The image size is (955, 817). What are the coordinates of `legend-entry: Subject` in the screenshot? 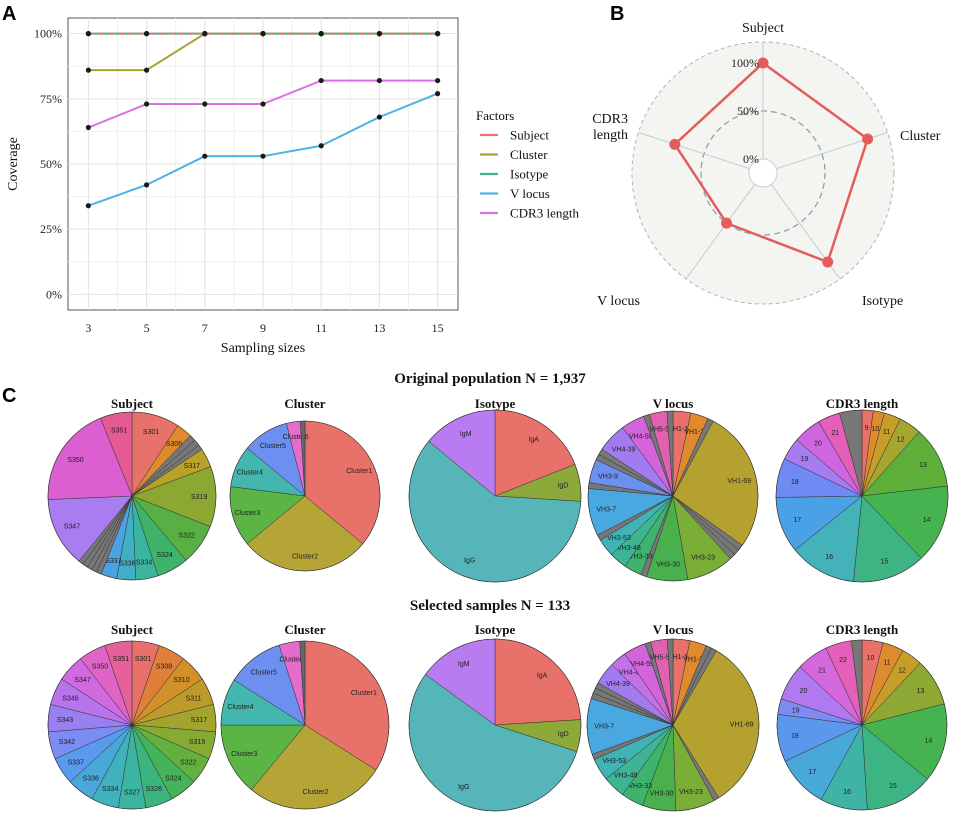 It's located at (529, 135).